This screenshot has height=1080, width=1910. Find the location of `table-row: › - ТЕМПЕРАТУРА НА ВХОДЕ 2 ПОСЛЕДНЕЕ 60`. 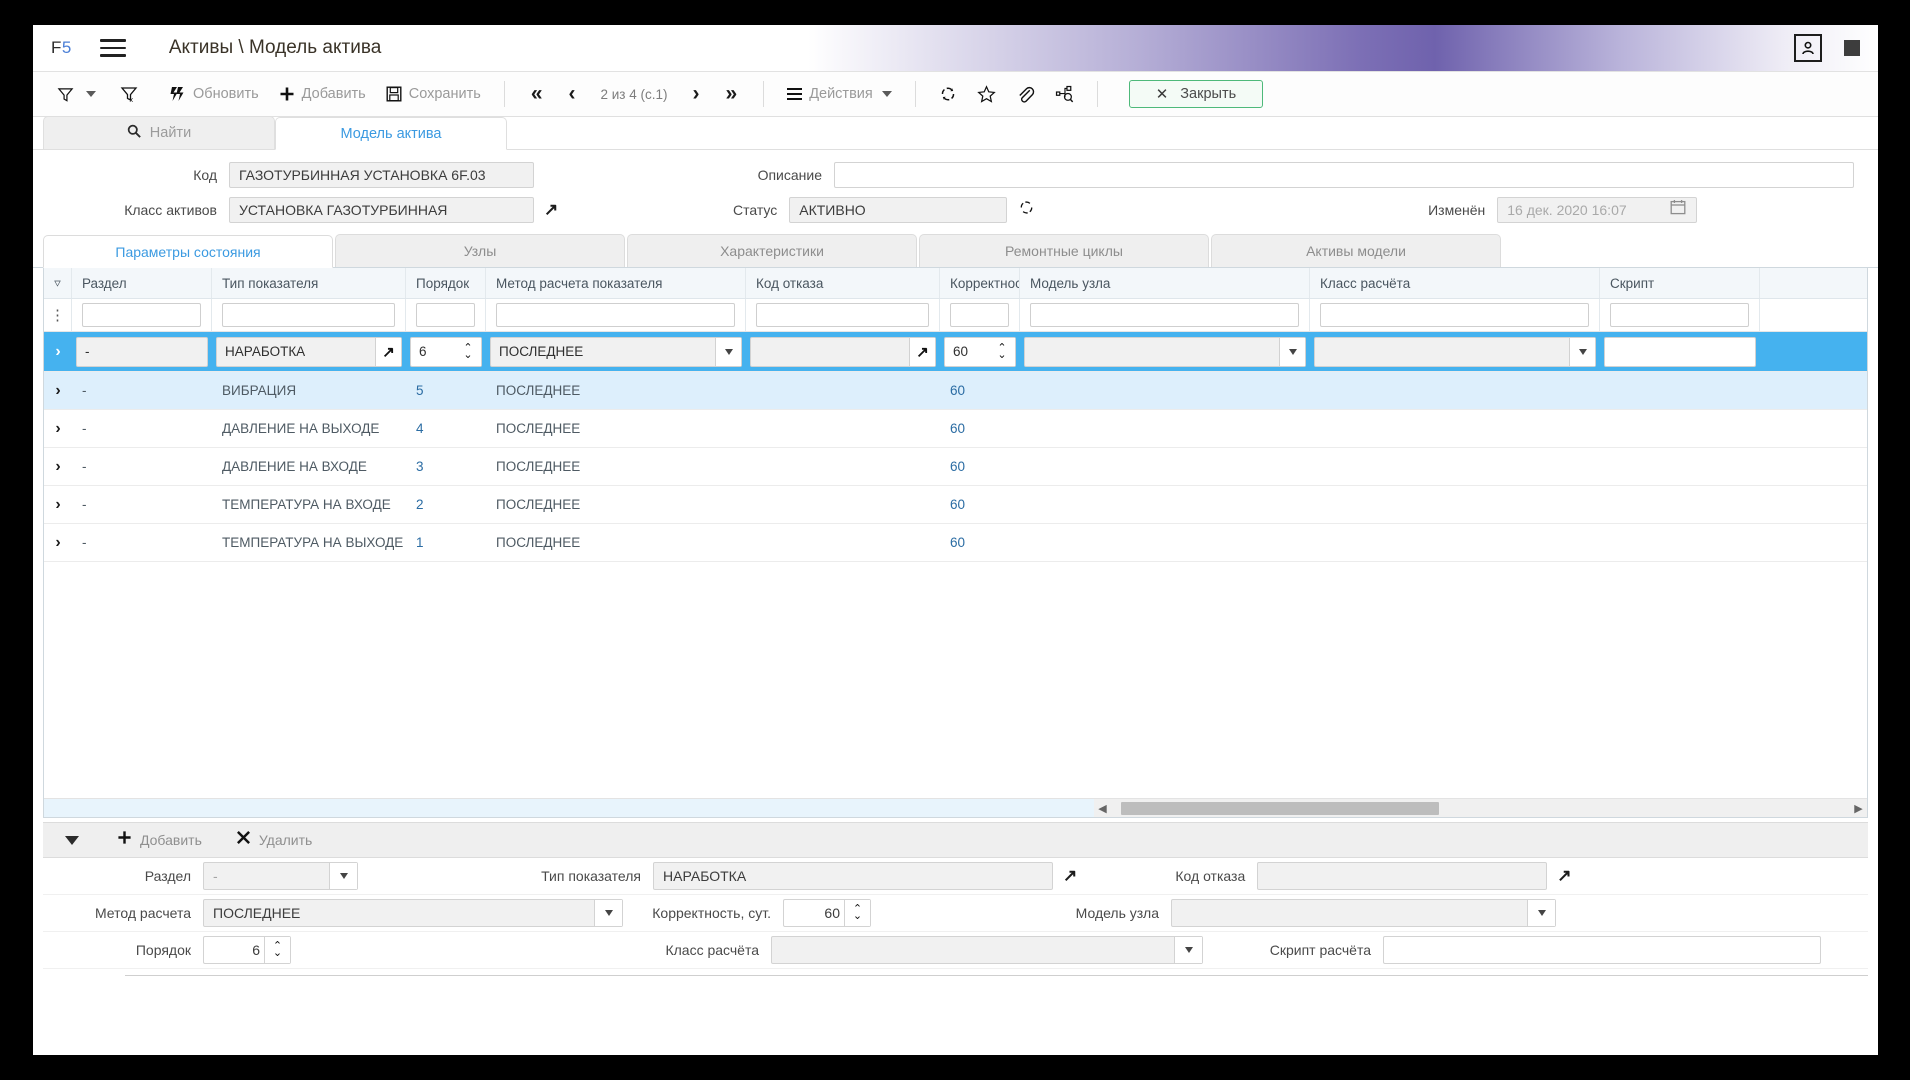

table-row: › - ТЕМПЕРАТУРА НА ВХОДЕ 2 ПОСЛЕДНЕЕ 60 is located at coordinates (955, 505).